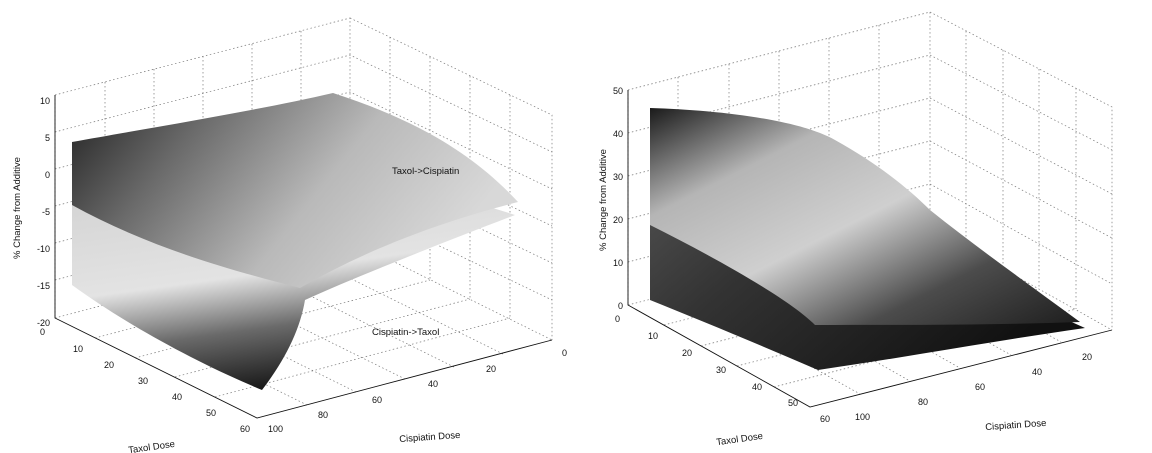  What do you see at coordinates (618, 134) in the screenshot?
I see `z-tick-label: 40` at bounding box center [618, 134].